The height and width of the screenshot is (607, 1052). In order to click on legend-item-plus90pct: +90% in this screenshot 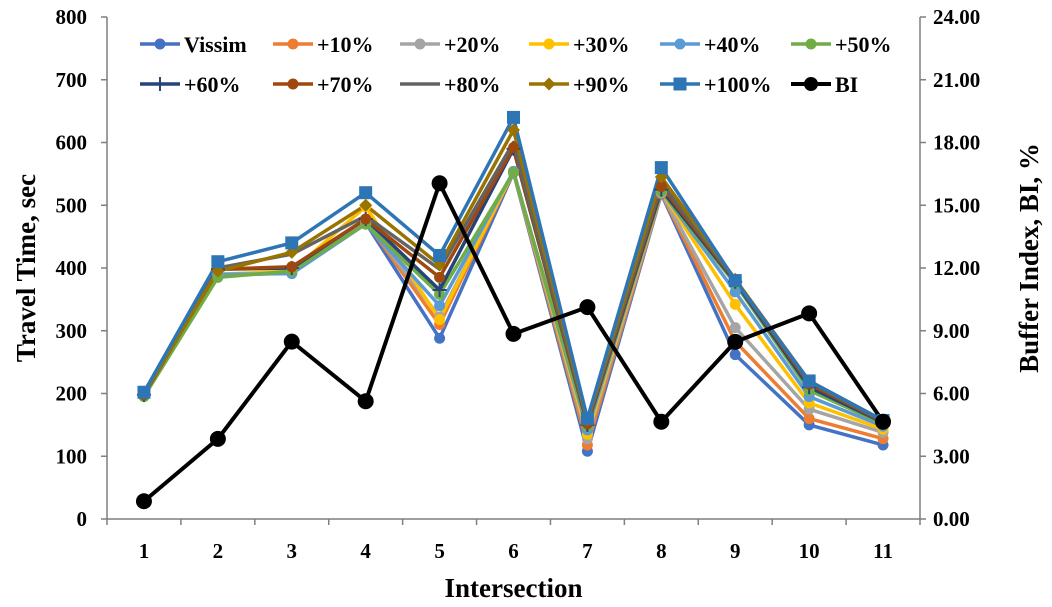, I will do `click(579, 84)`.